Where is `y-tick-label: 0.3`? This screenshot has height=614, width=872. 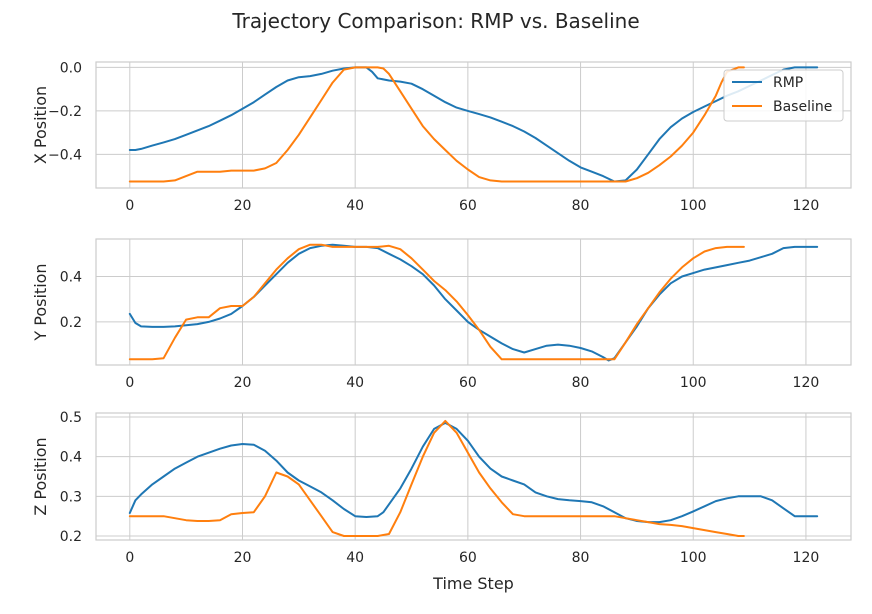 y-tick-label: 0.3 is located at coordinates (71, 497).